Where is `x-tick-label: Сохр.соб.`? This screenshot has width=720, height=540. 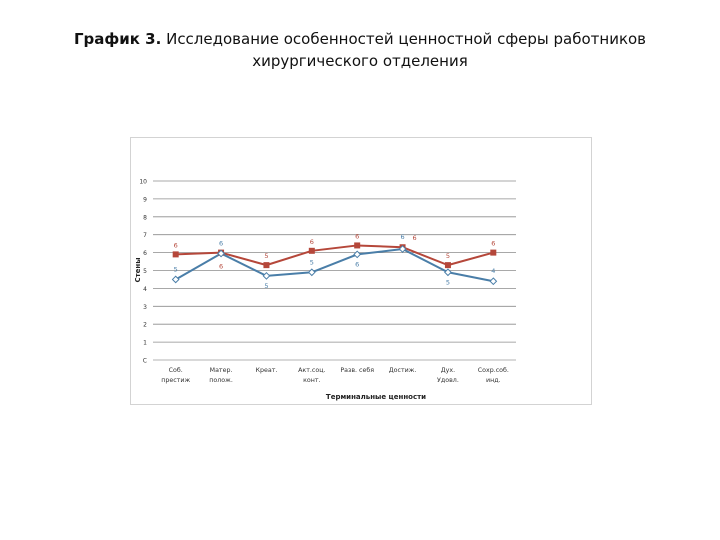
x-tick-label: Сохр.соб. is located at coordinates (493, 370).